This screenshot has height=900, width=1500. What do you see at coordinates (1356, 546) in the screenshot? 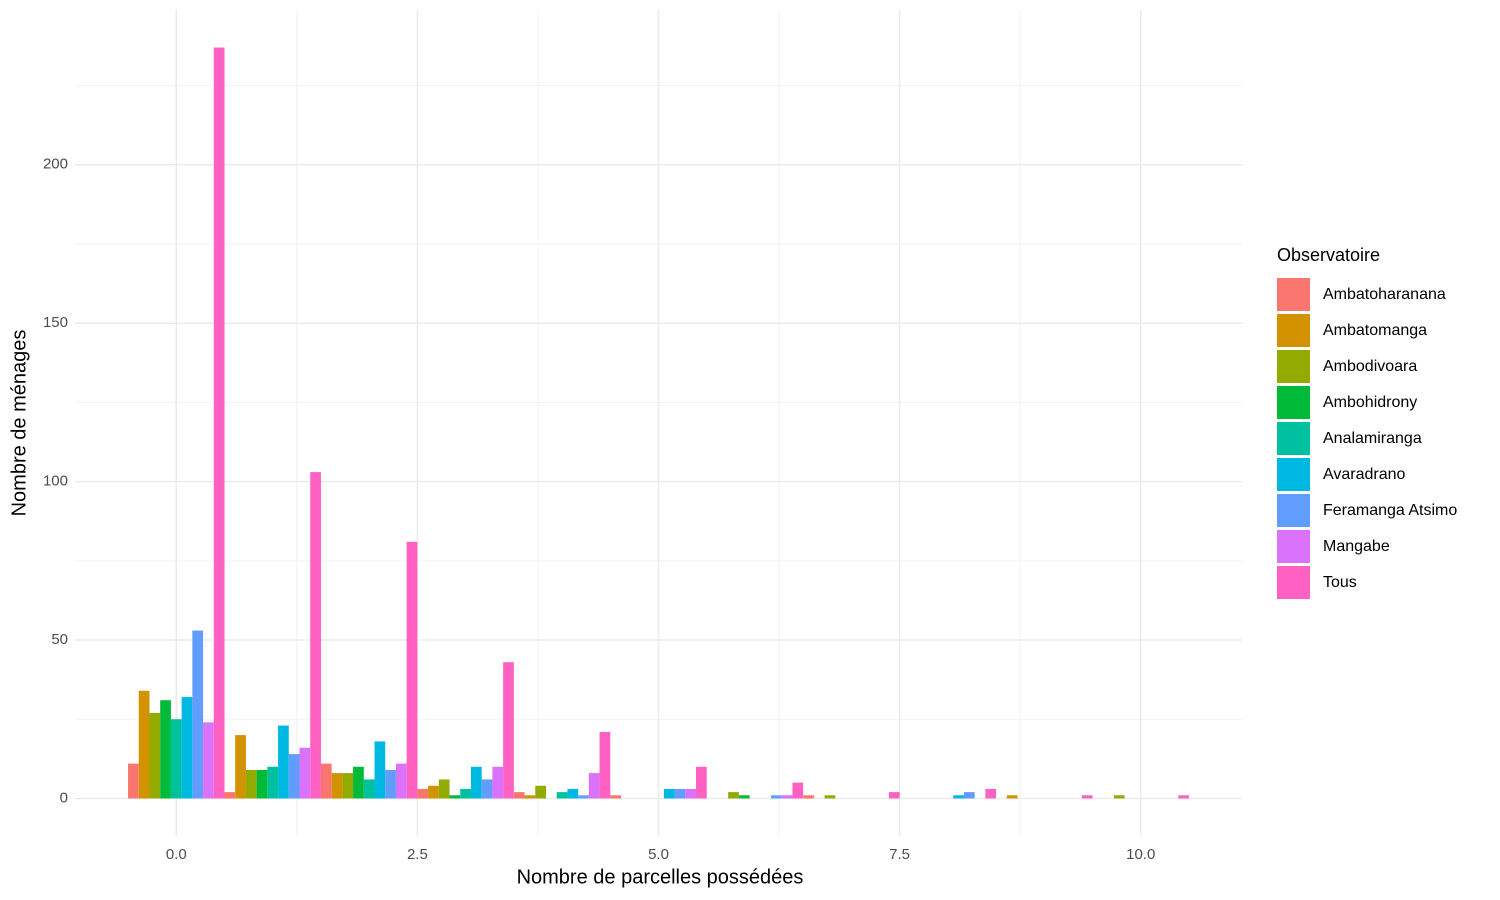
I see `legend-label: Mangabe` at bounding box center [1356, 546].